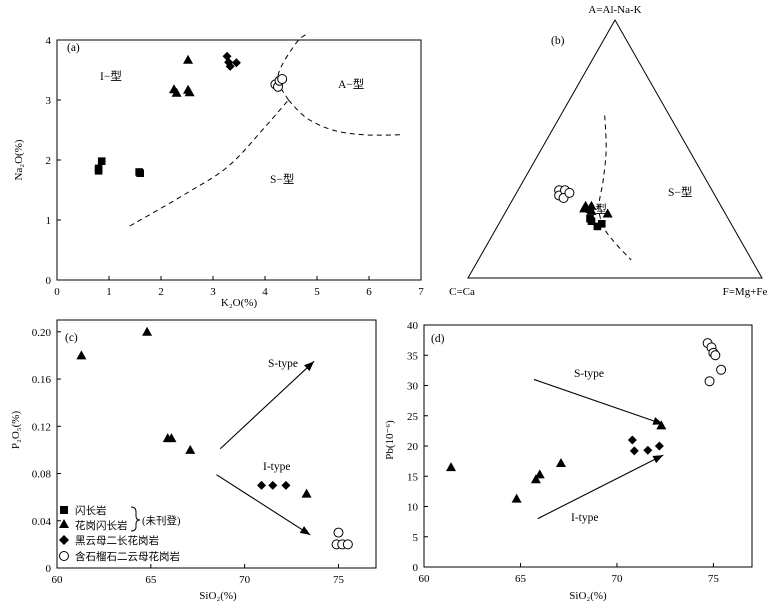  I want to click on panel-d-ytick-label: 25, so click(413, 417).